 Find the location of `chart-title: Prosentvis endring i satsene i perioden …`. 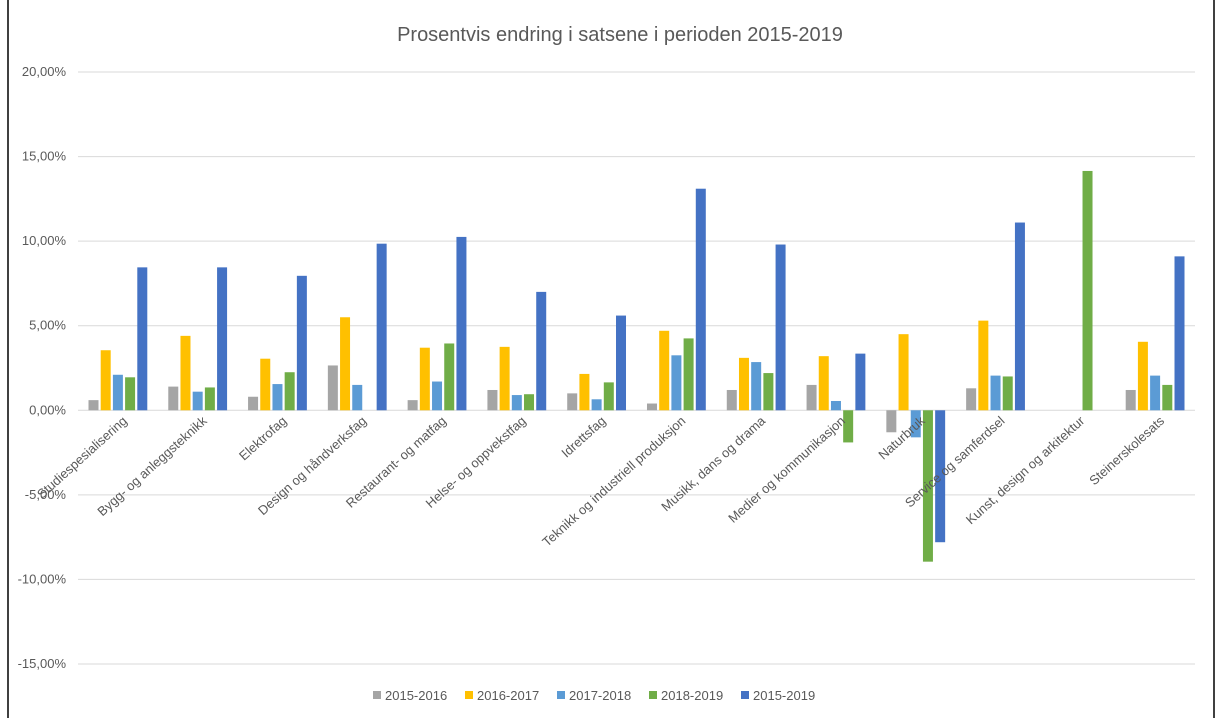

chart-title: Prosentvis endring i satsene i perioden … is located at coordinates (620, 35).